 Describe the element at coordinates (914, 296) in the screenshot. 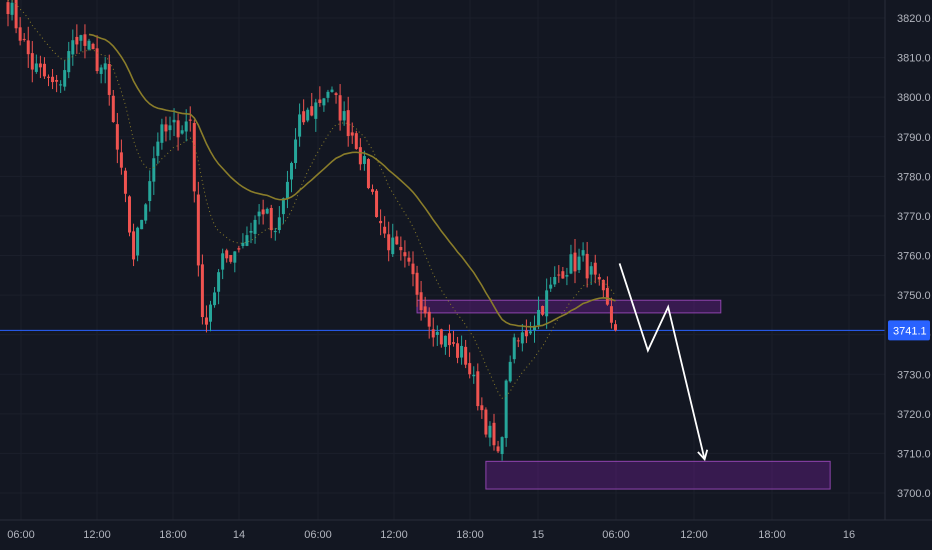

I see `price-tick-label: 3750.0` at that location.